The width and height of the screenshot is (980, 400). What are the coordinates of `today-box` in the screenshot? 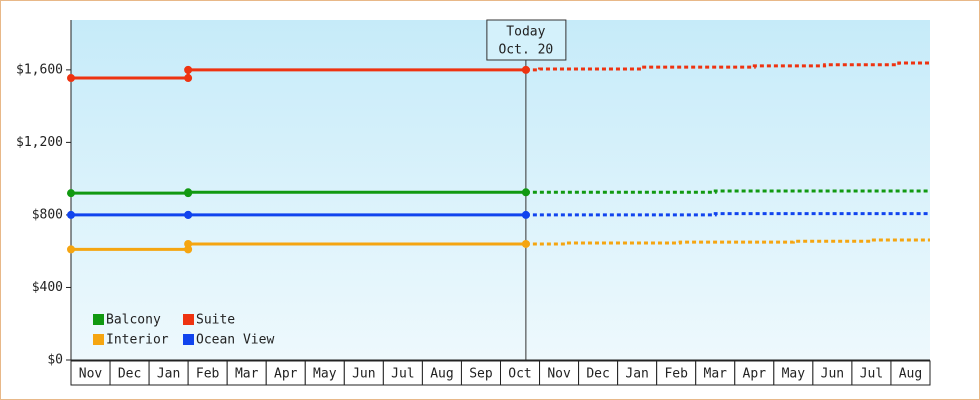 It's located at (526, 40).